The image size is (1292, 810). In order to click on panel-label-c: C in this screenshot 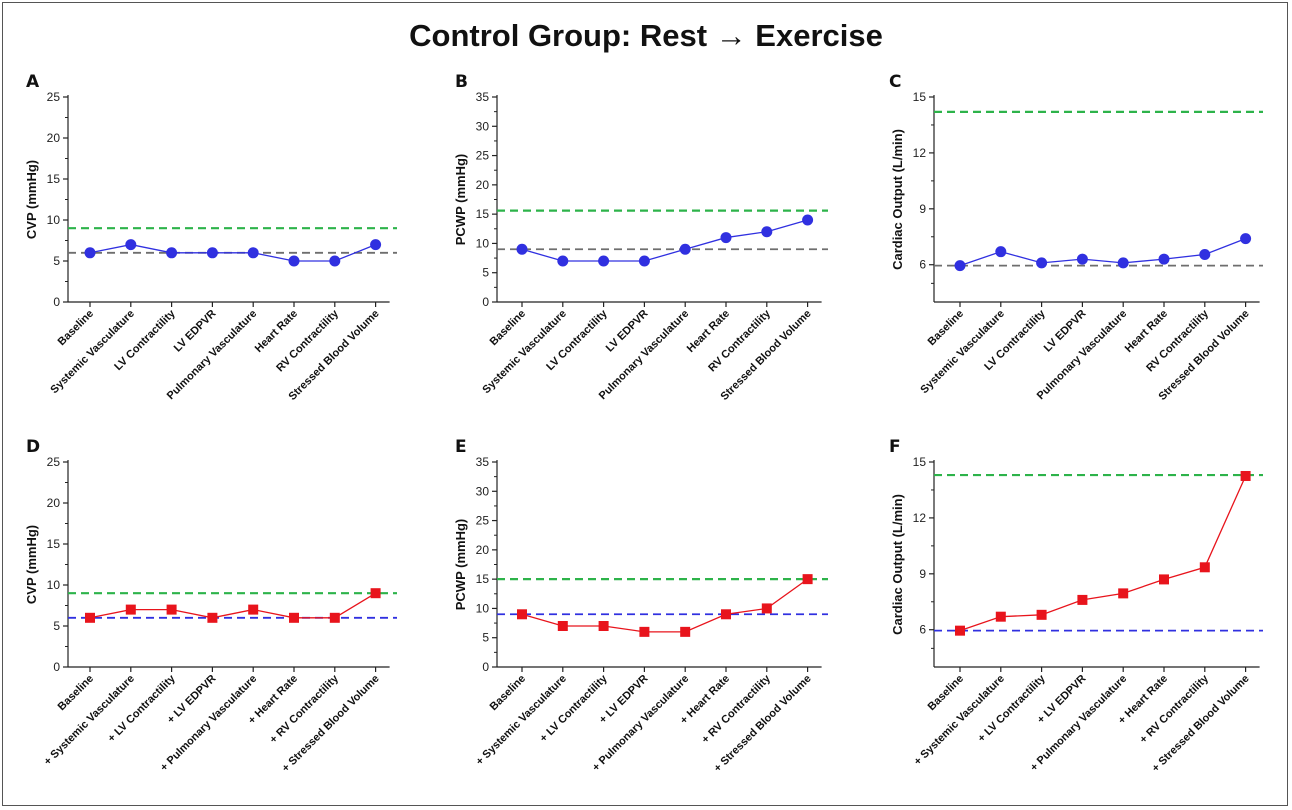, I will do `click(895, 82)`.